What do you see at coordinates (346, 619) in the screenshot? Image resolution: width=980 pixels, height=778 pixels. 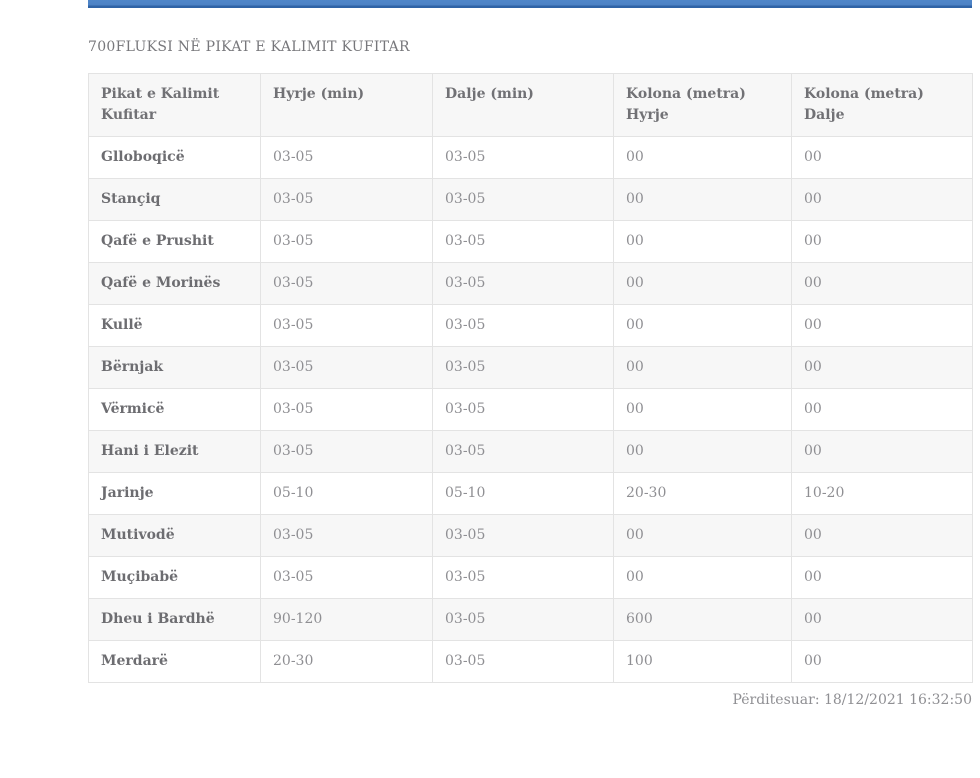 I see `hyrje-min-cell: 90-120` at bounding box center [346, 619].